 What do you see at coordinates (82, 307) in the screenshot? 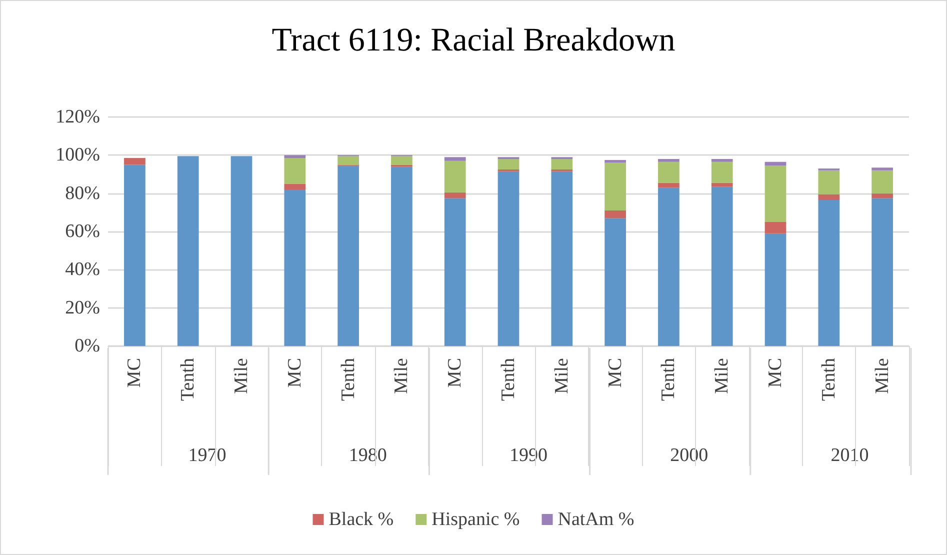
I see `y-tick-label: 20%` at bounding box center [82, 307].